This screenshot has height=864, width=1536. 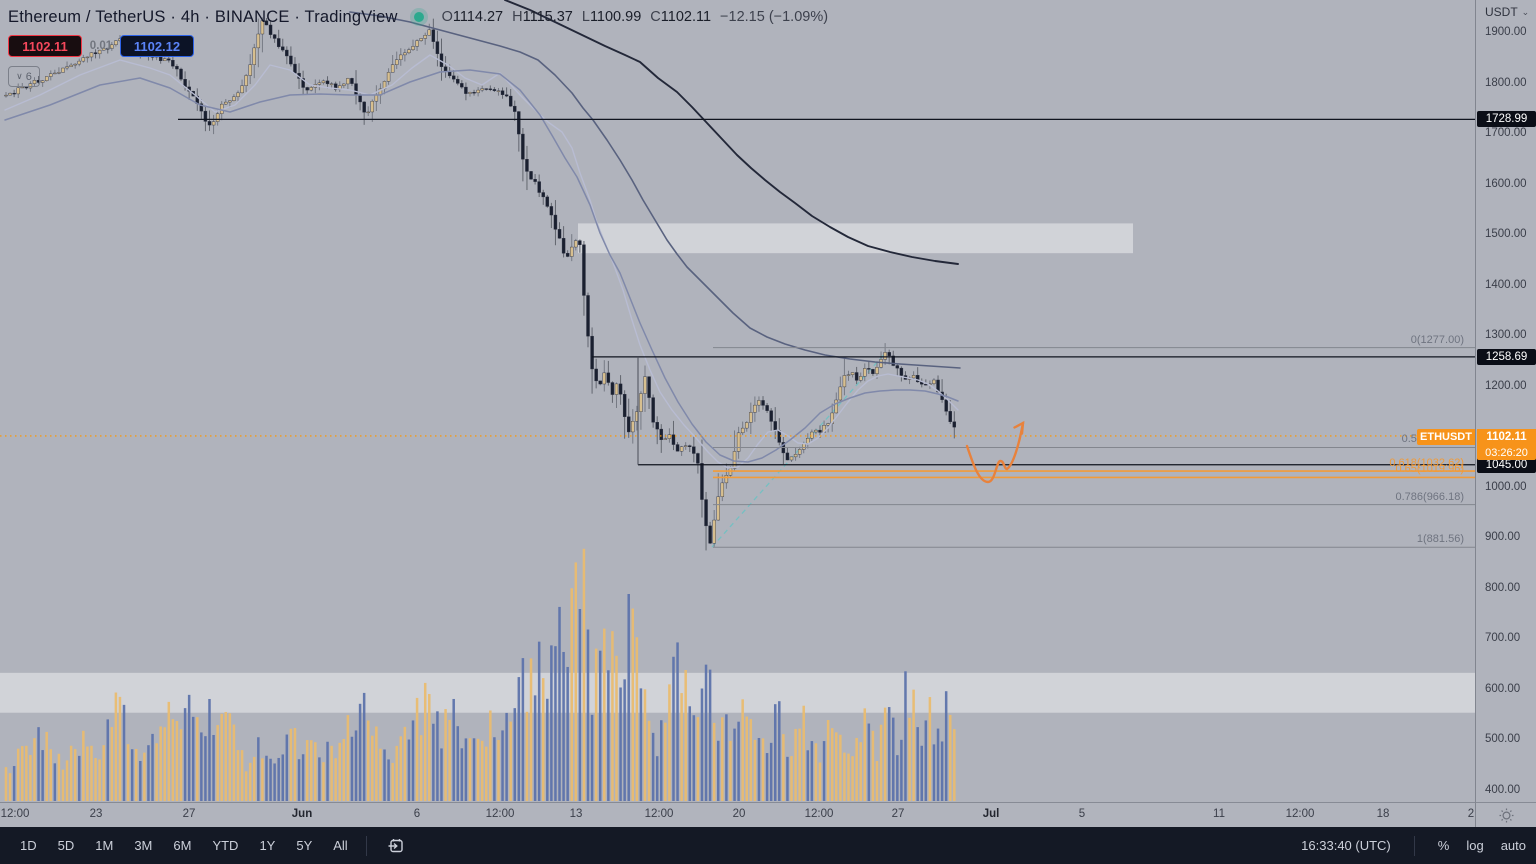 What do you see at coordinates (101, 46) in the screenshot?
I see `spread-value: 0.01` at bounding box center [101, 46].